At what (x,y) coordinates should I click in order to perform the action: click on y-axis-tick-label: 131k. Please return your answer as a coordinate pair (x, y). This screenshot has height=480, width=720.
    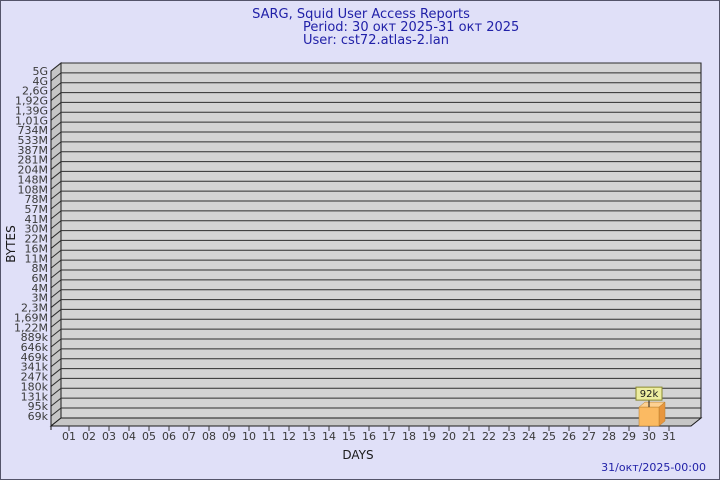
    Looking at the image, I should click on (35, 396).